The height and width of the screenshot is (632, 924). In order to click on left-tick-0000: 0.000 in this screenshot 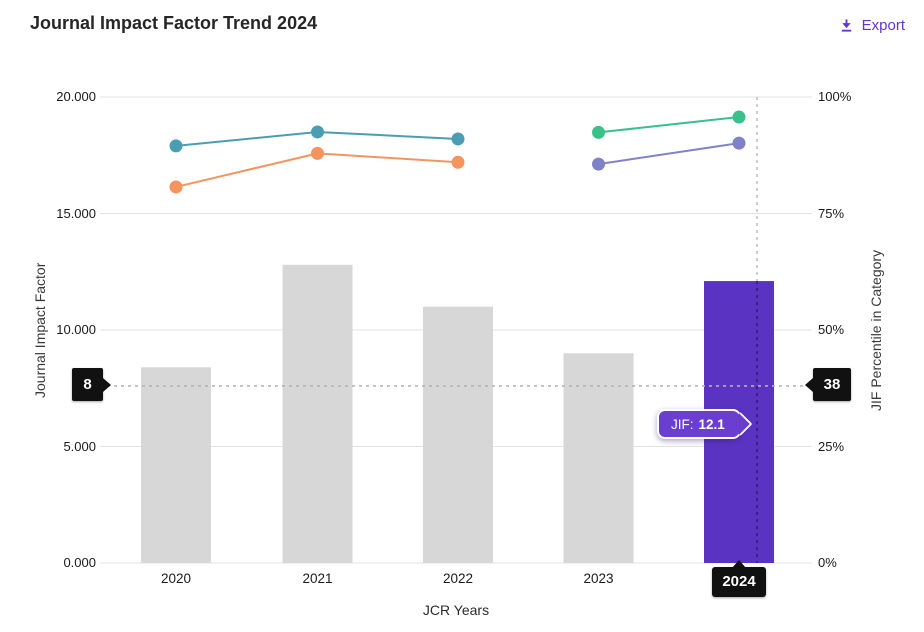, I will do `click(79, 562)`.